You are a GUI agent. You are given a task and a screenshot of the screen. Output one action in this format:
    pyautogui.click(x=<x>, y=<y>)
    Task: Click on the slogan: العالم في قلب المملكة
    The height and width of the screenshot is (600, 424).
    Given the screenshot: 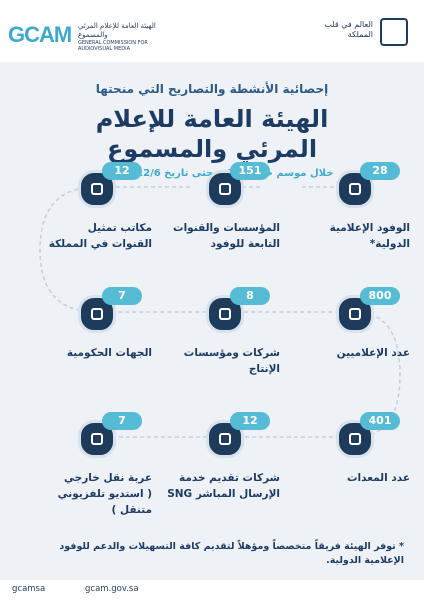 What is the action you would take?
    pyautogui.click(x=348, y=29)
    